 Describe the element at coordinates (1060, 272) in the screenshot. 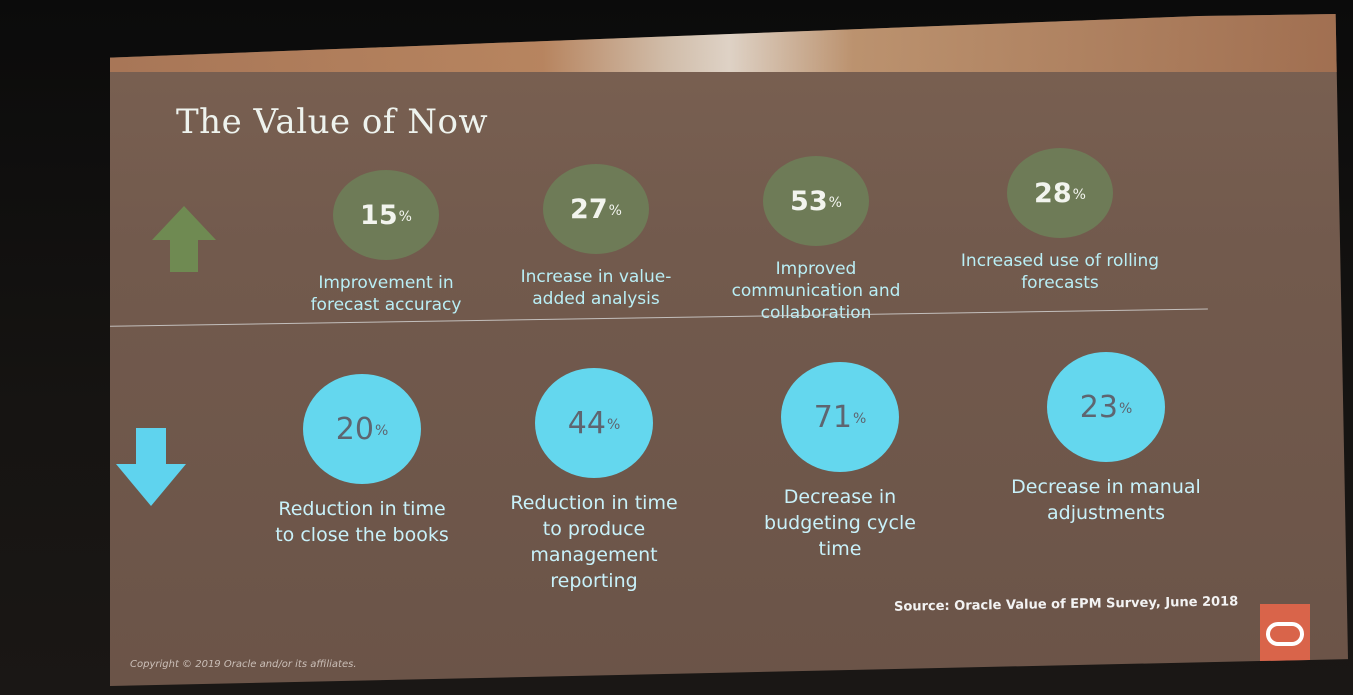

I see `stat-label: Increased use of rolling forecasts` at that location.